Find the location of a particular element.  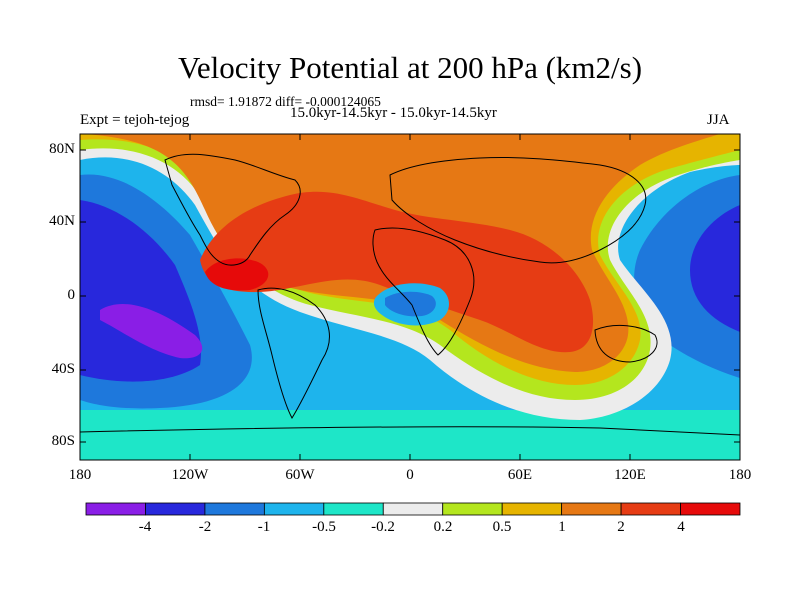

north-america-coast is located at coordinates (232, 209).